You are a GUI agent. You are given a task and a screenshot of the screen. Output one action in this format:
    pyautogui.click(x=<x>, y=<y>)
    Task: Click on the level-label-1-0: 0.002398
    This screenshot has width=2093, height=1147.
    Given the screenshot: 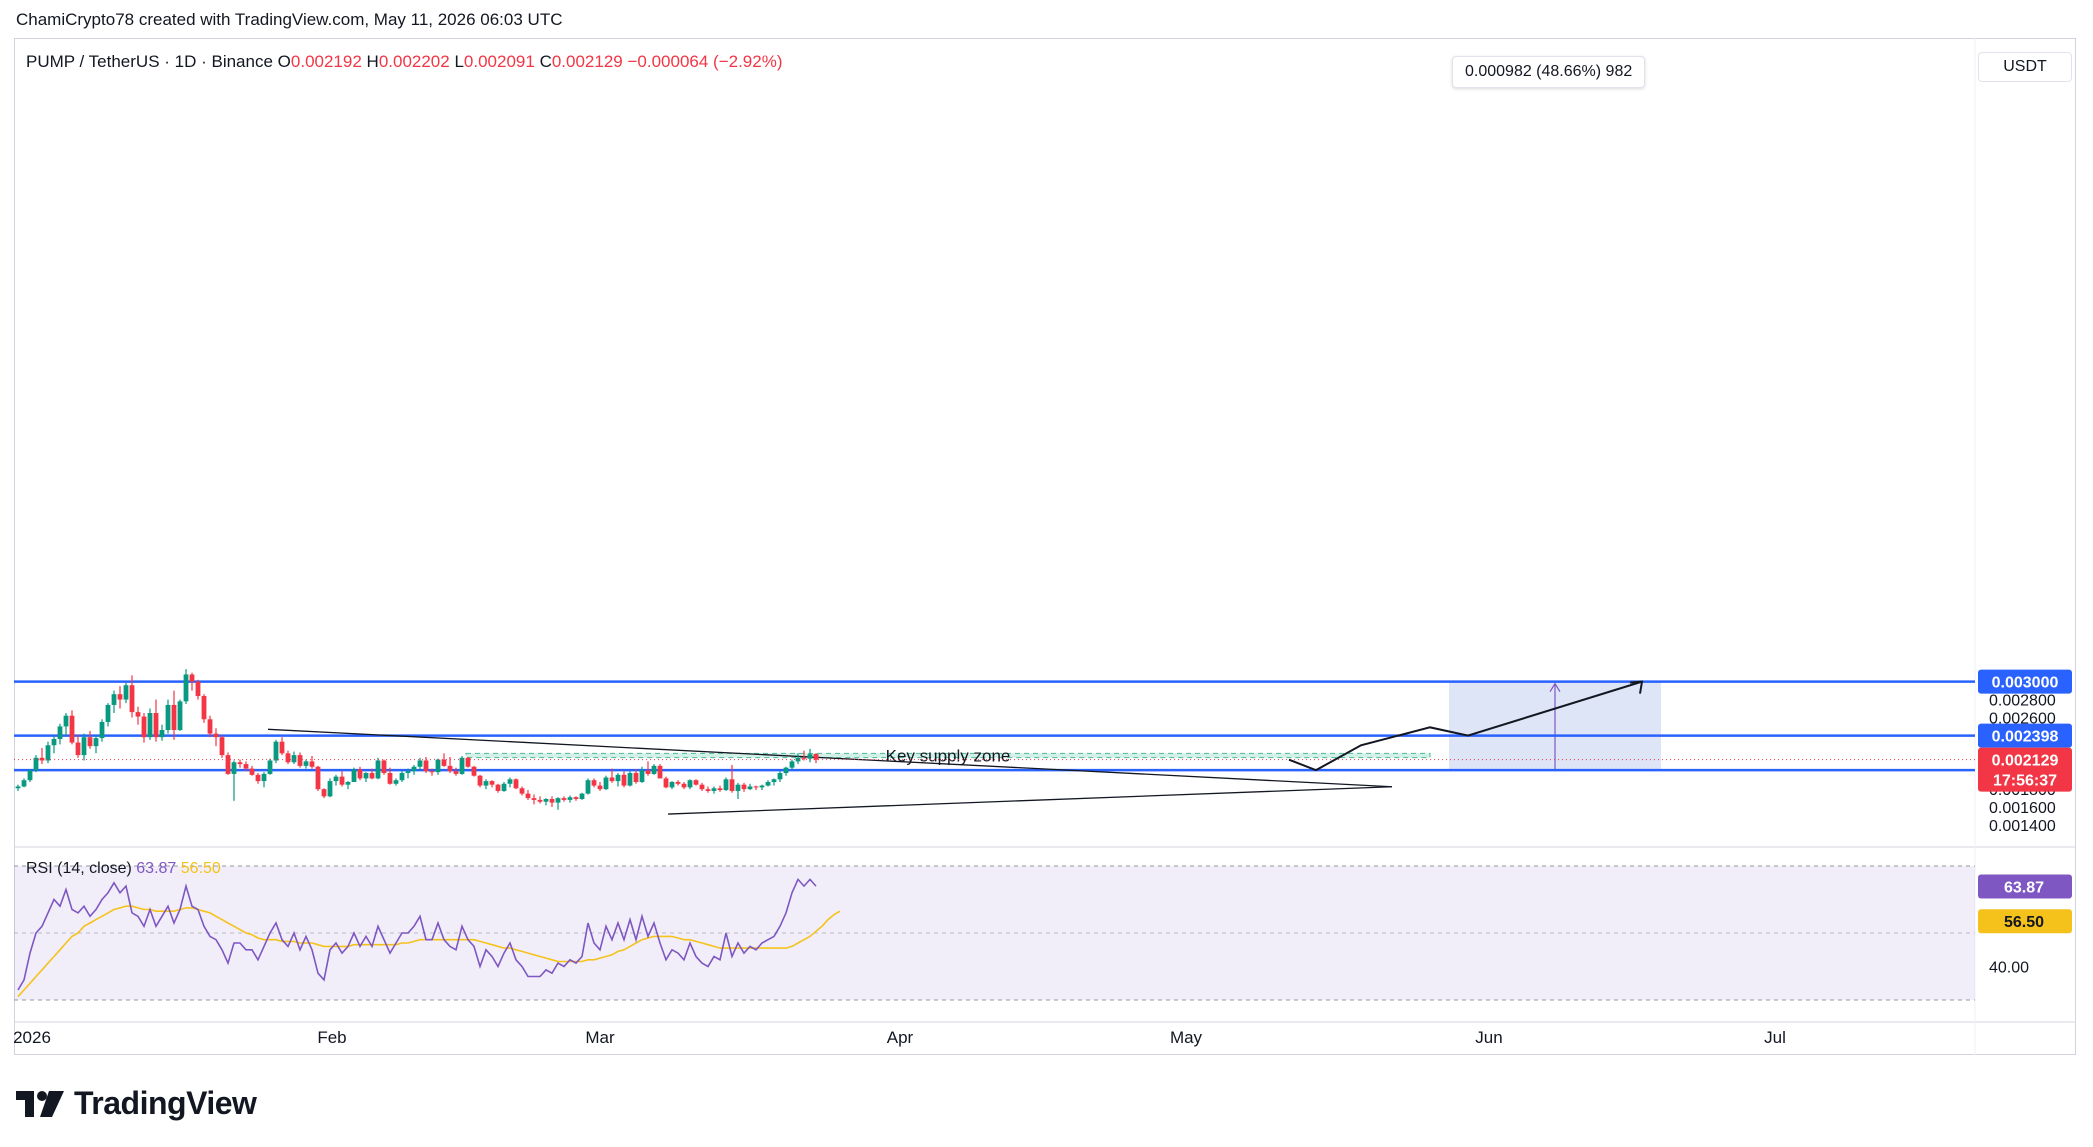 What is the action you would take?
    pyautogui.click(x=2025, y=737)
    